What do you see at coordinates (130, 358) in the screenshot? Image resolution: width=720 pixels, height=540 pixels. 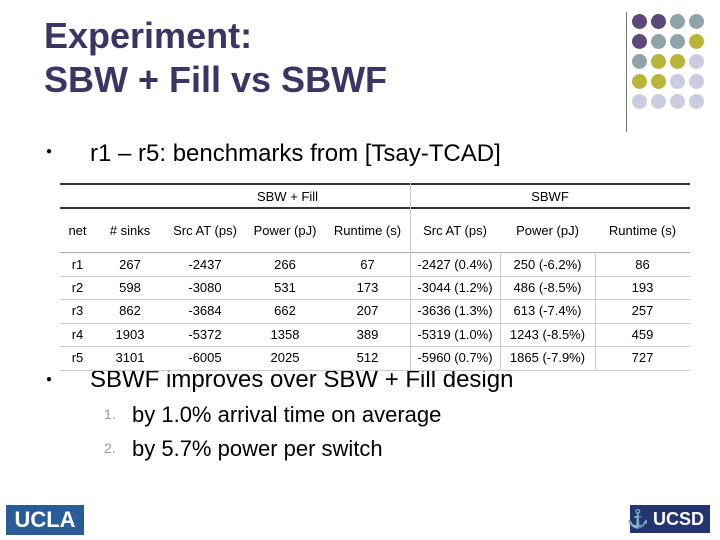 I see `table-cell: 3101` at bounding box center [130, 358].